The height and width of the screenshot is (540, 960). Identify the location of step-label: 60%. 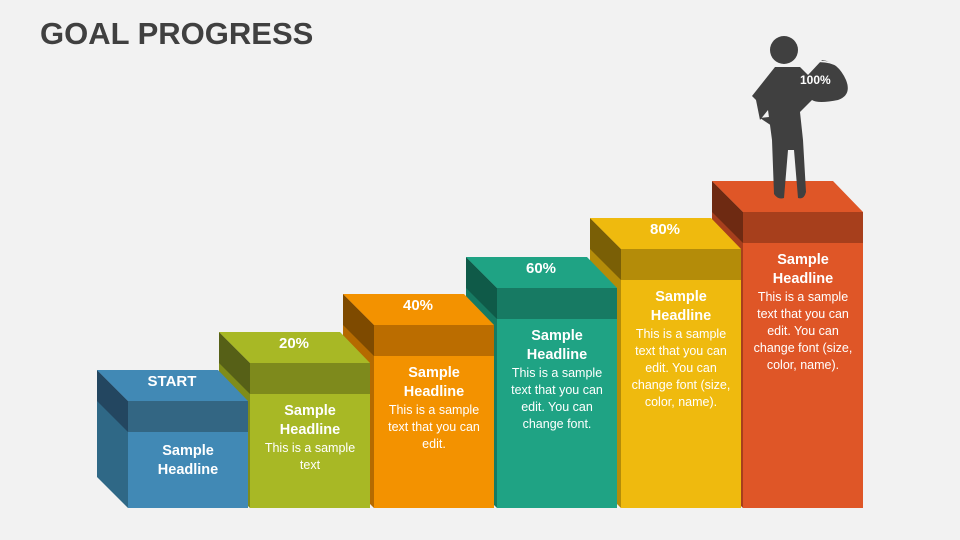
(541, 268).